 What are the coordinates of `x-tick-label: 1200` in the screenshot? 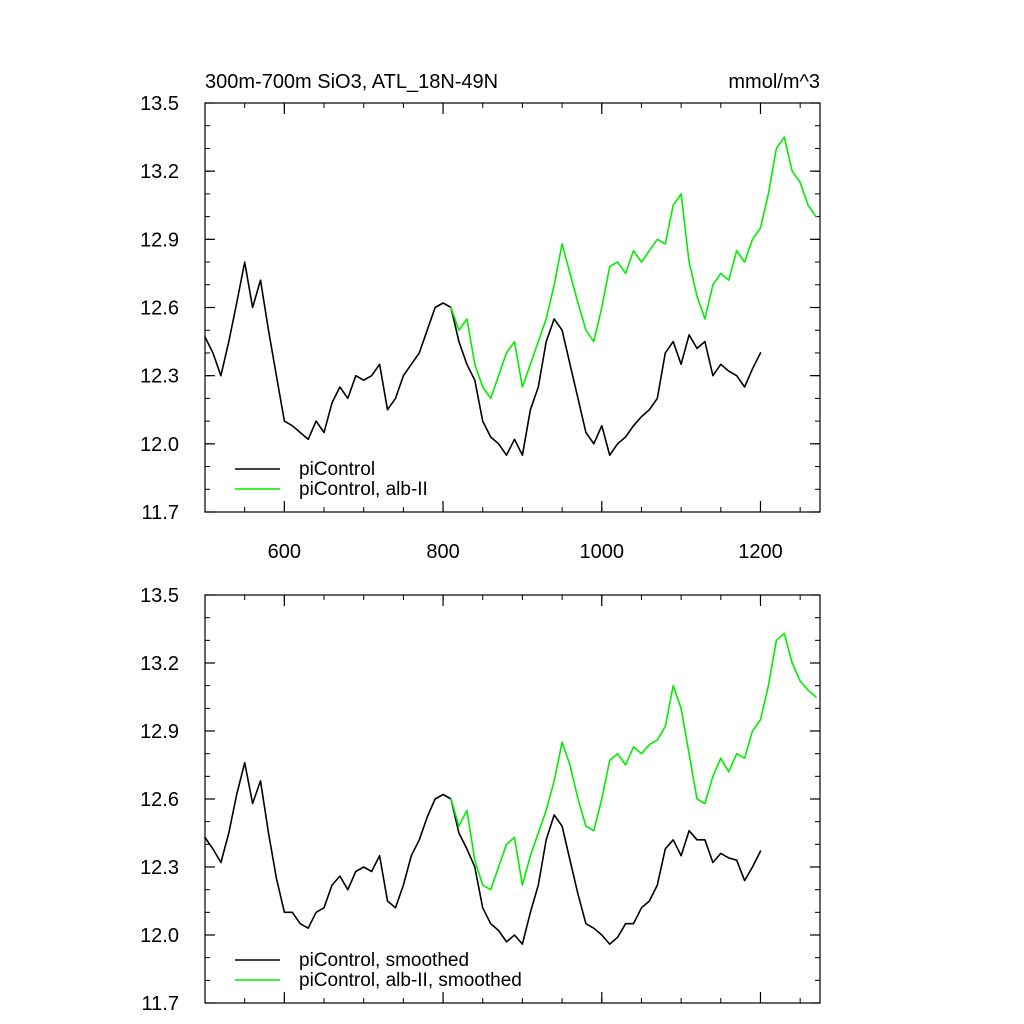 It's located at (760, 552).